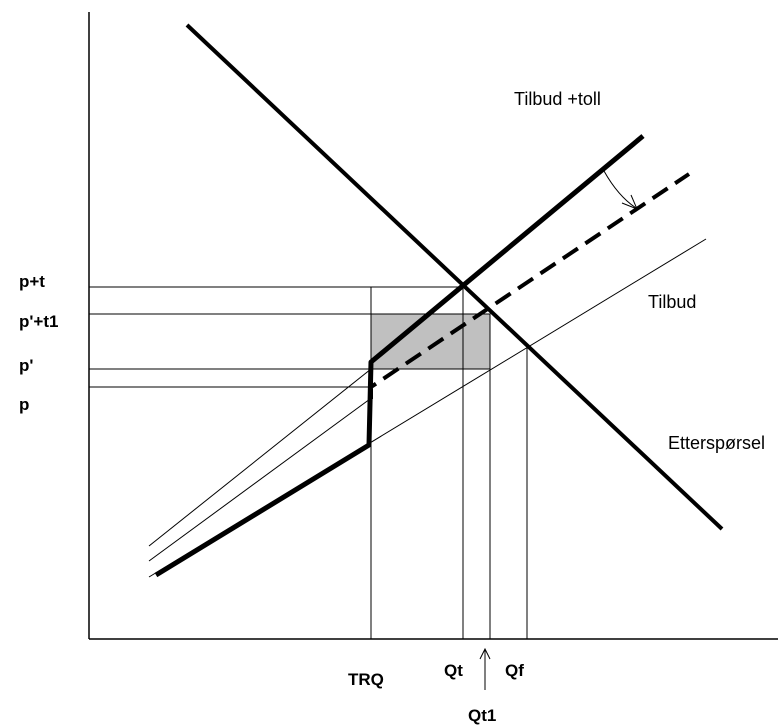  Describe the element at coordinates (482, 715) in the screenshot. I see `label-qt1: Qt1` at that location.